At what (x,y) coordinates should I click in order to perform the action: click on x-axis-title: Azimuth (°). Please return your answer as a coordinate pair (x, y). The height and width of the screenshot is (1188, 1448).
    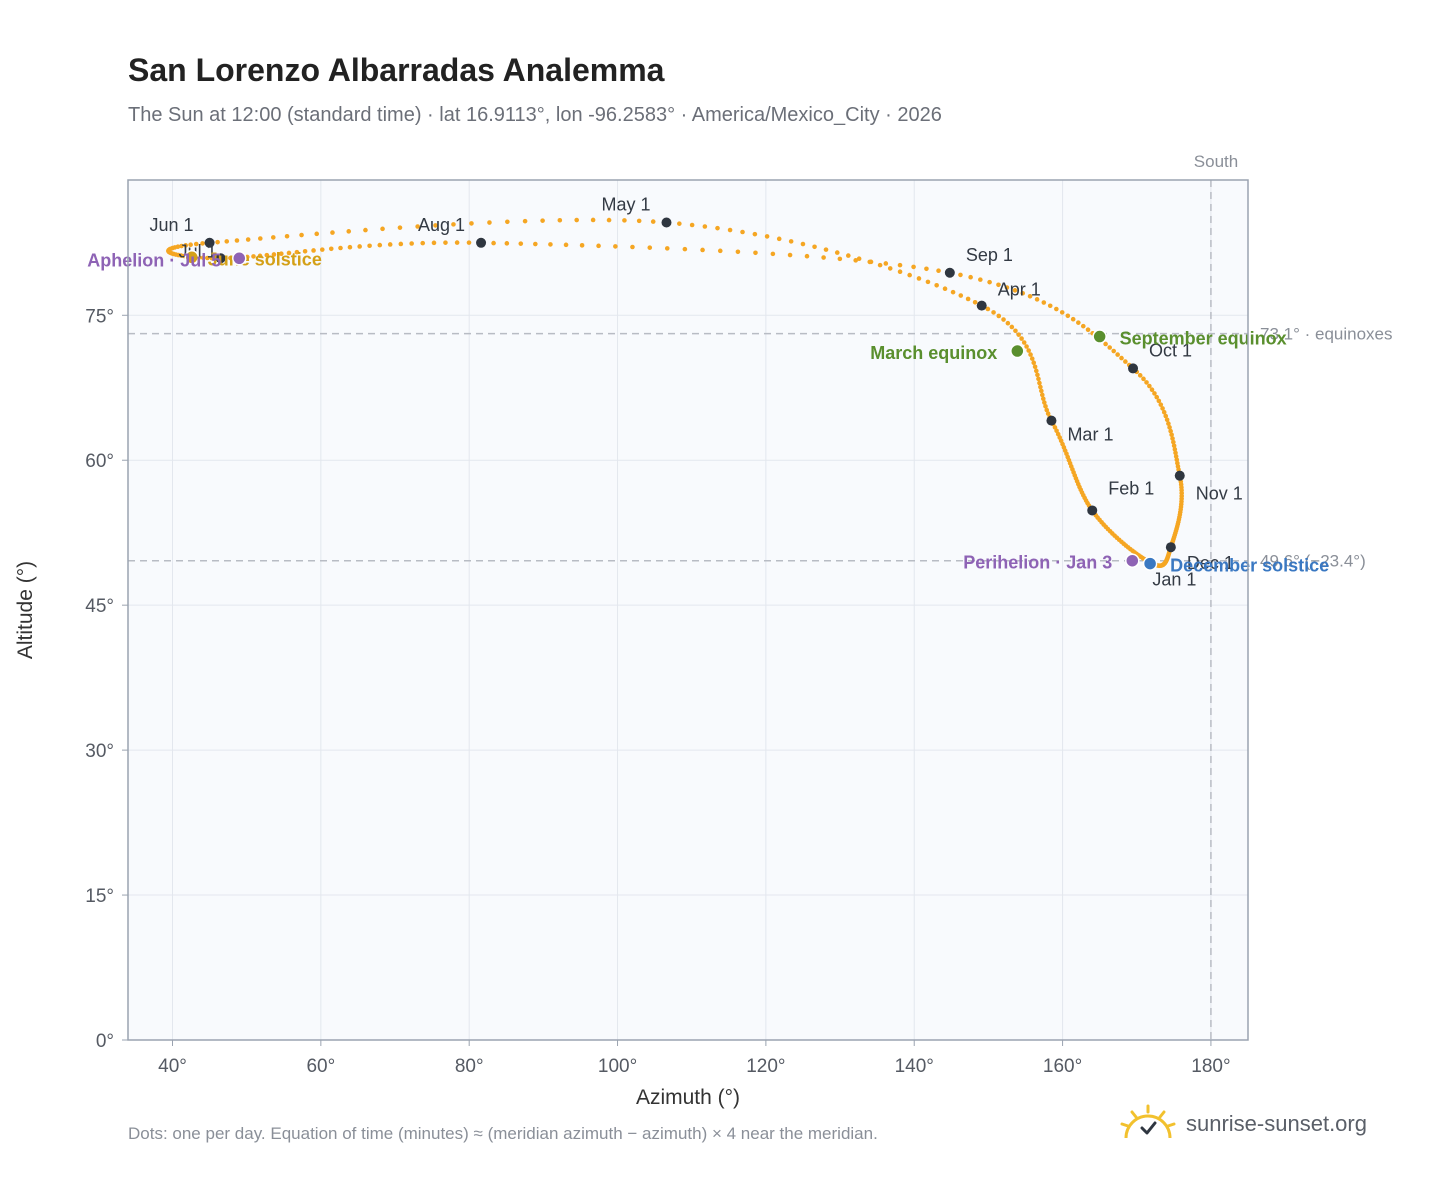
    Looking at the image, I should click on (688, 1097).